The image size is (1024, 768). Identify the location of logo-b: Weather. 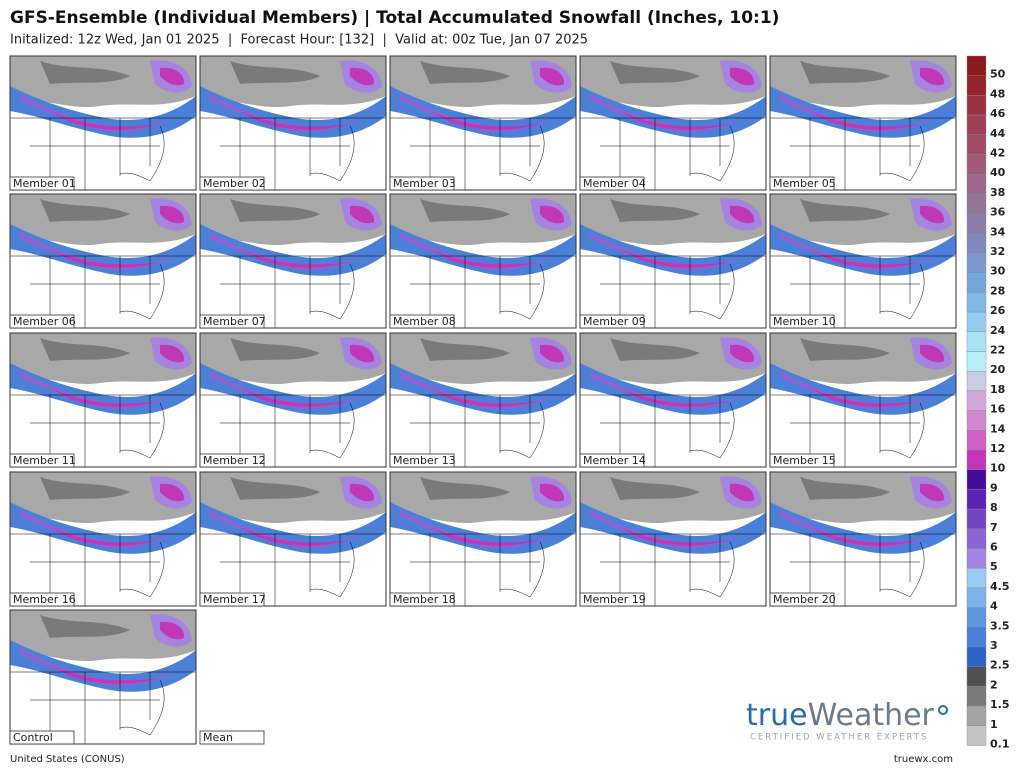
(871, 715).